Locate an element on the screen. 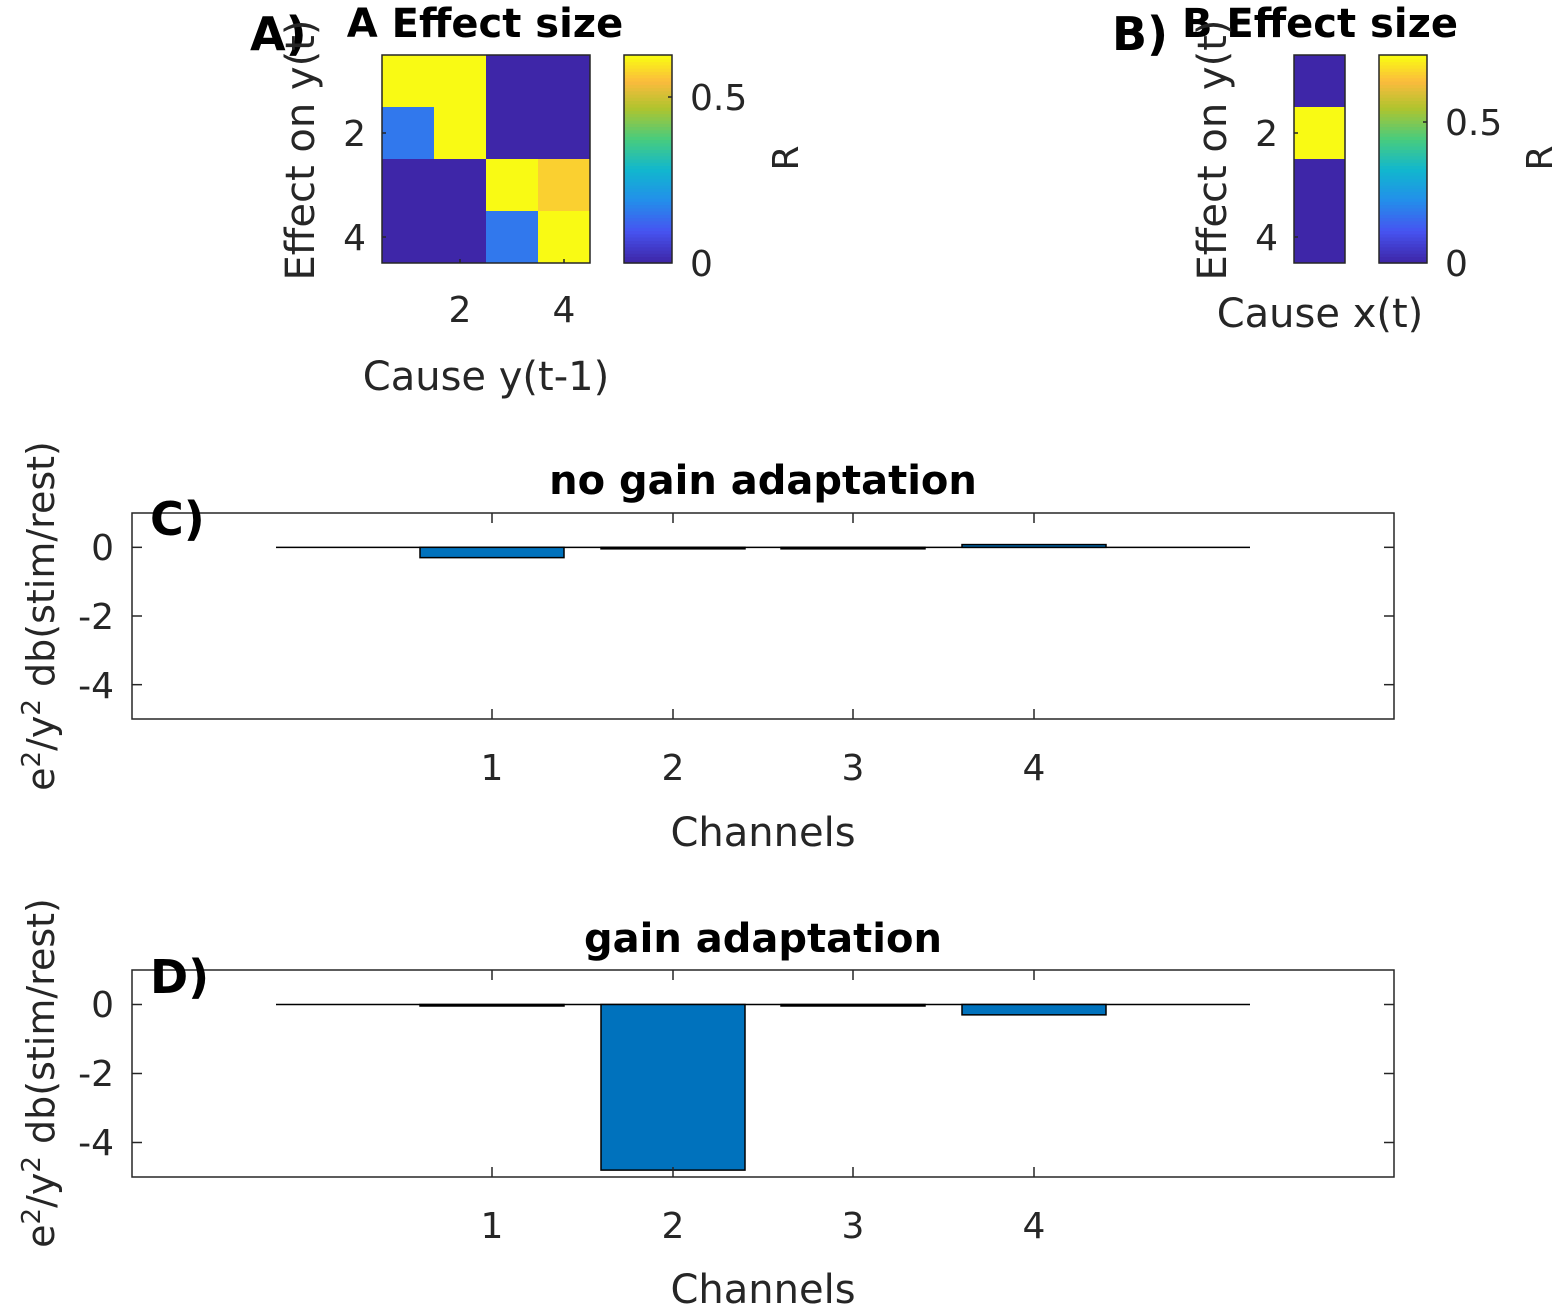 The width and height of the screenshot is (1552, 1309). panel-b-axis-ticks is located at coordinates (1296, 185).